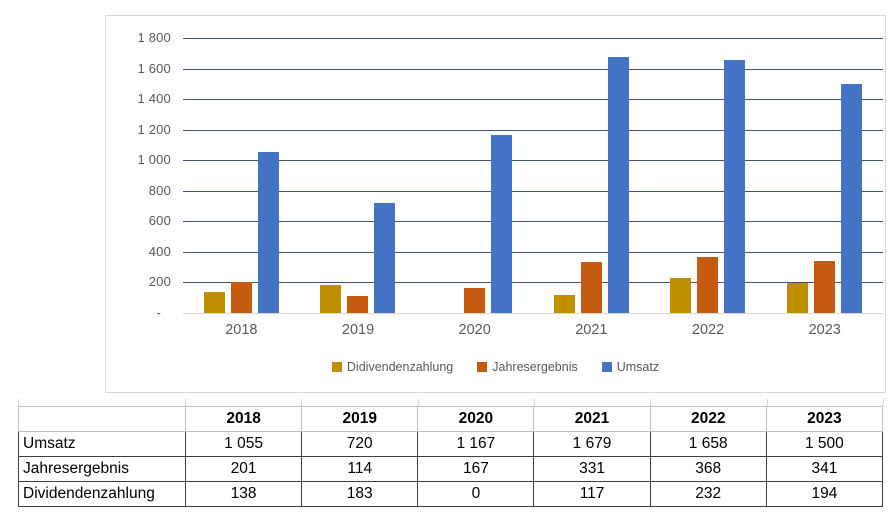 The width and height of the screenshot is (891, 518). What do you see at coordinates (154, 99) in the screenshot?
I see `y-tick-label: 1 400` at bounding box center [154, 99].